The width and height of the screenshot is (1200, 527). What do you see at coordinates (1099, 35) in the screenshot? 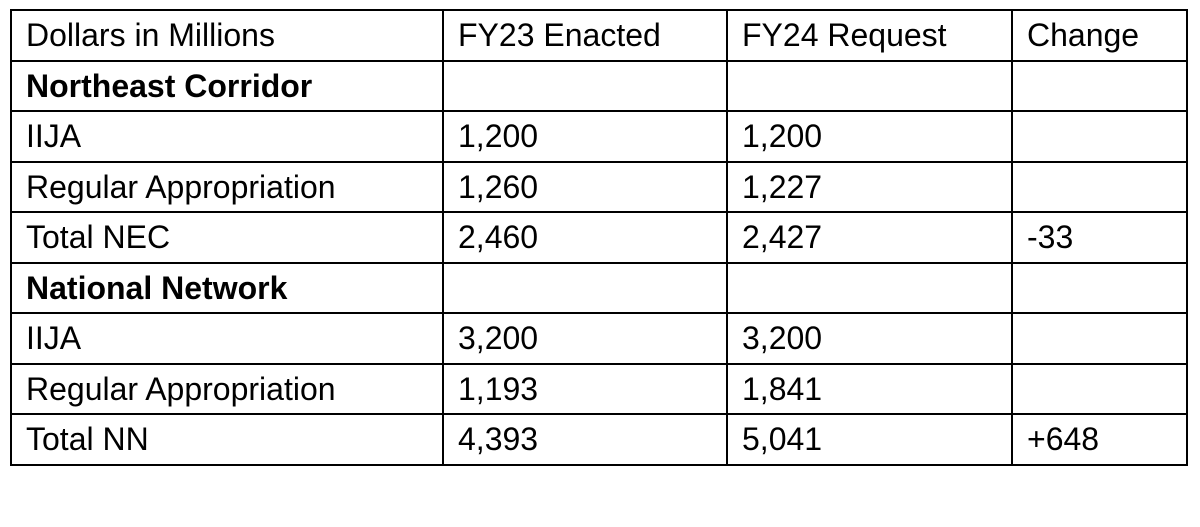
I see `table-cell: Change` at bounding box center [1099, 35].